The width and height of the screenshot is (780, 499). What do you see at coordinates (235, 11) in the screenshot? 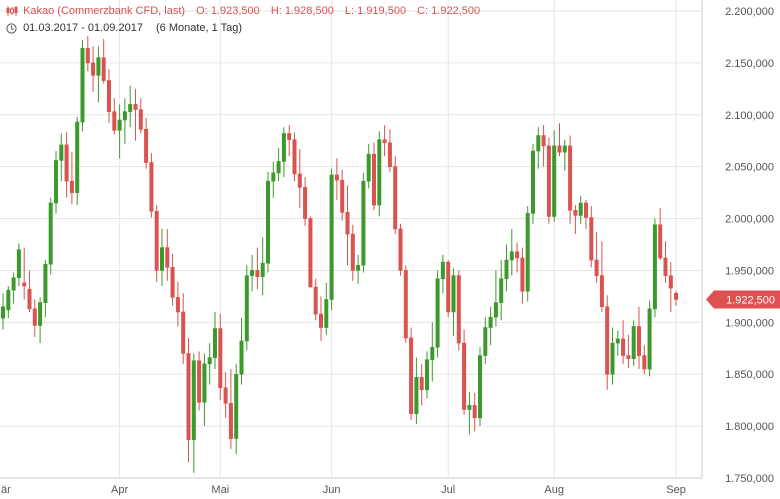
I see `open-value: 1.923,500` at bounding box center [235, 11].